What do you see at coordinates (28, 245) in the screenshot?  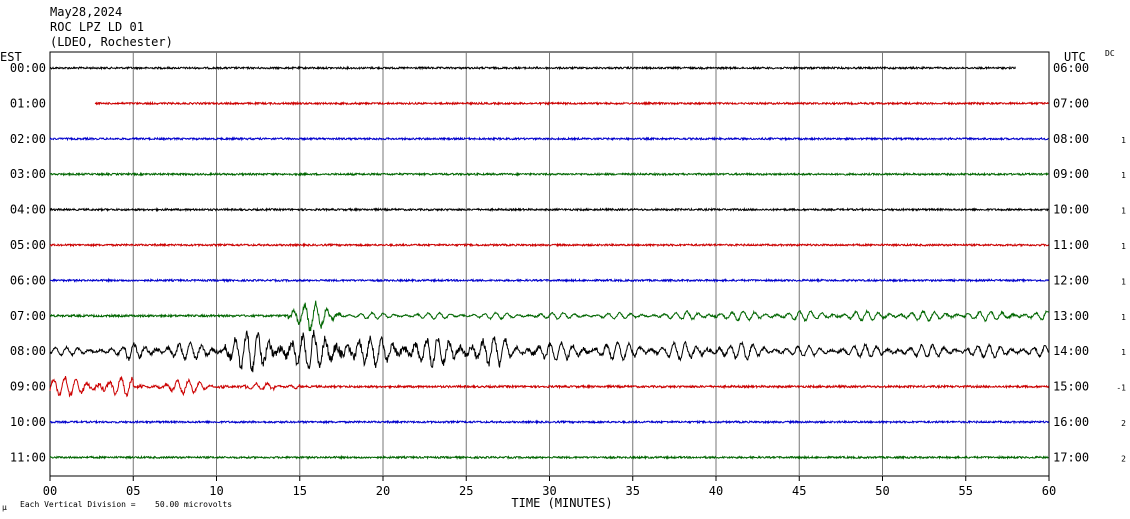 I see `est-row-label: 05:00` at bounding box center [28, 245].